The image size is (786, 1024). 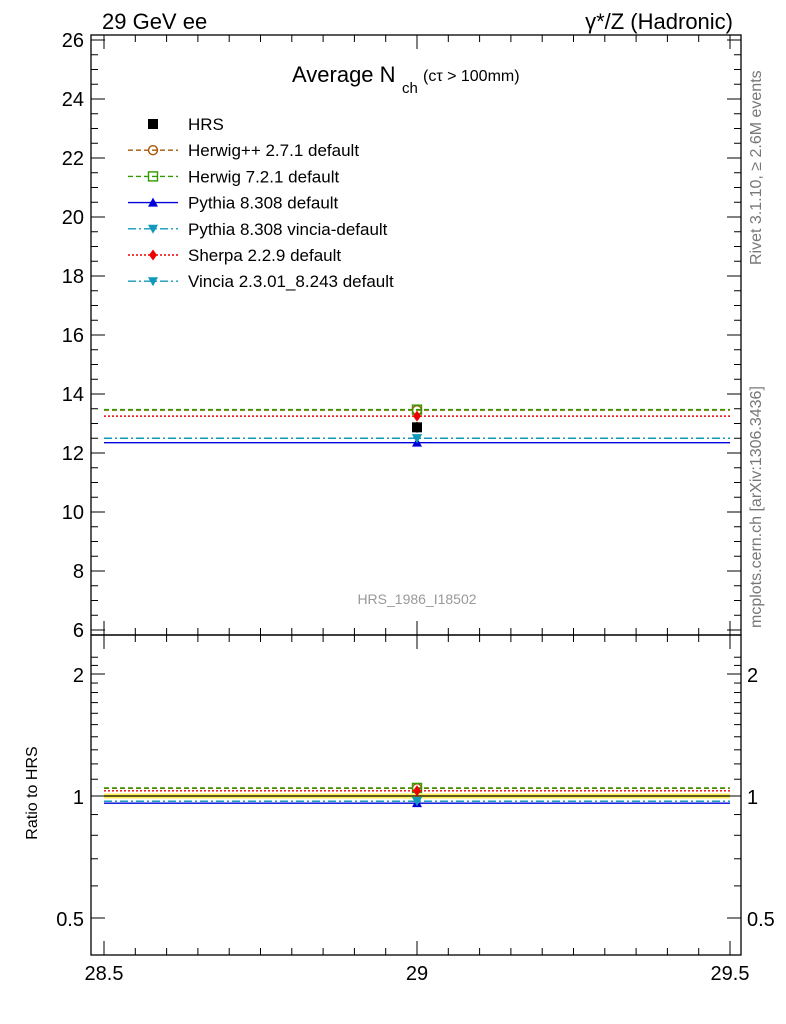 I want to click on legend-entry-label: Pythia 8.308 vincia-default, so click(x=288, y=229).